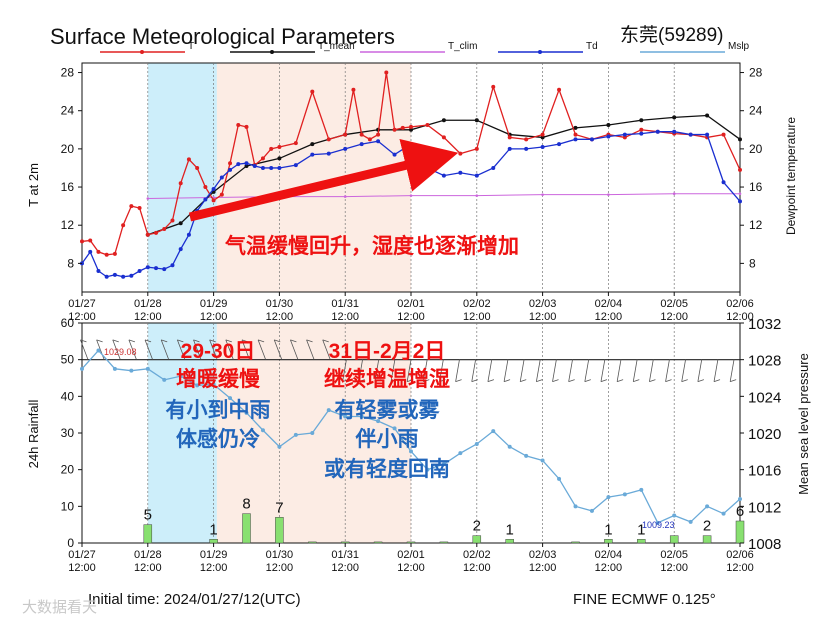 The image size is (831, 623). Describe the element at coordinates (756, 187) in the screenshot. I see `y2-tick-label: 16` at that location.